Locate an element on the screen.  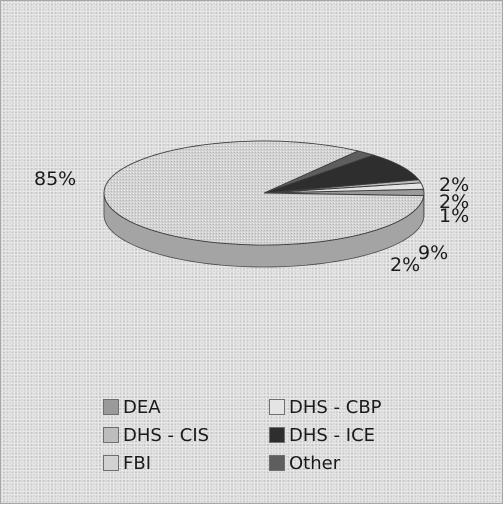
legend-item-dhs-cis: DHS - CIS is located at coordinates (186, 435).